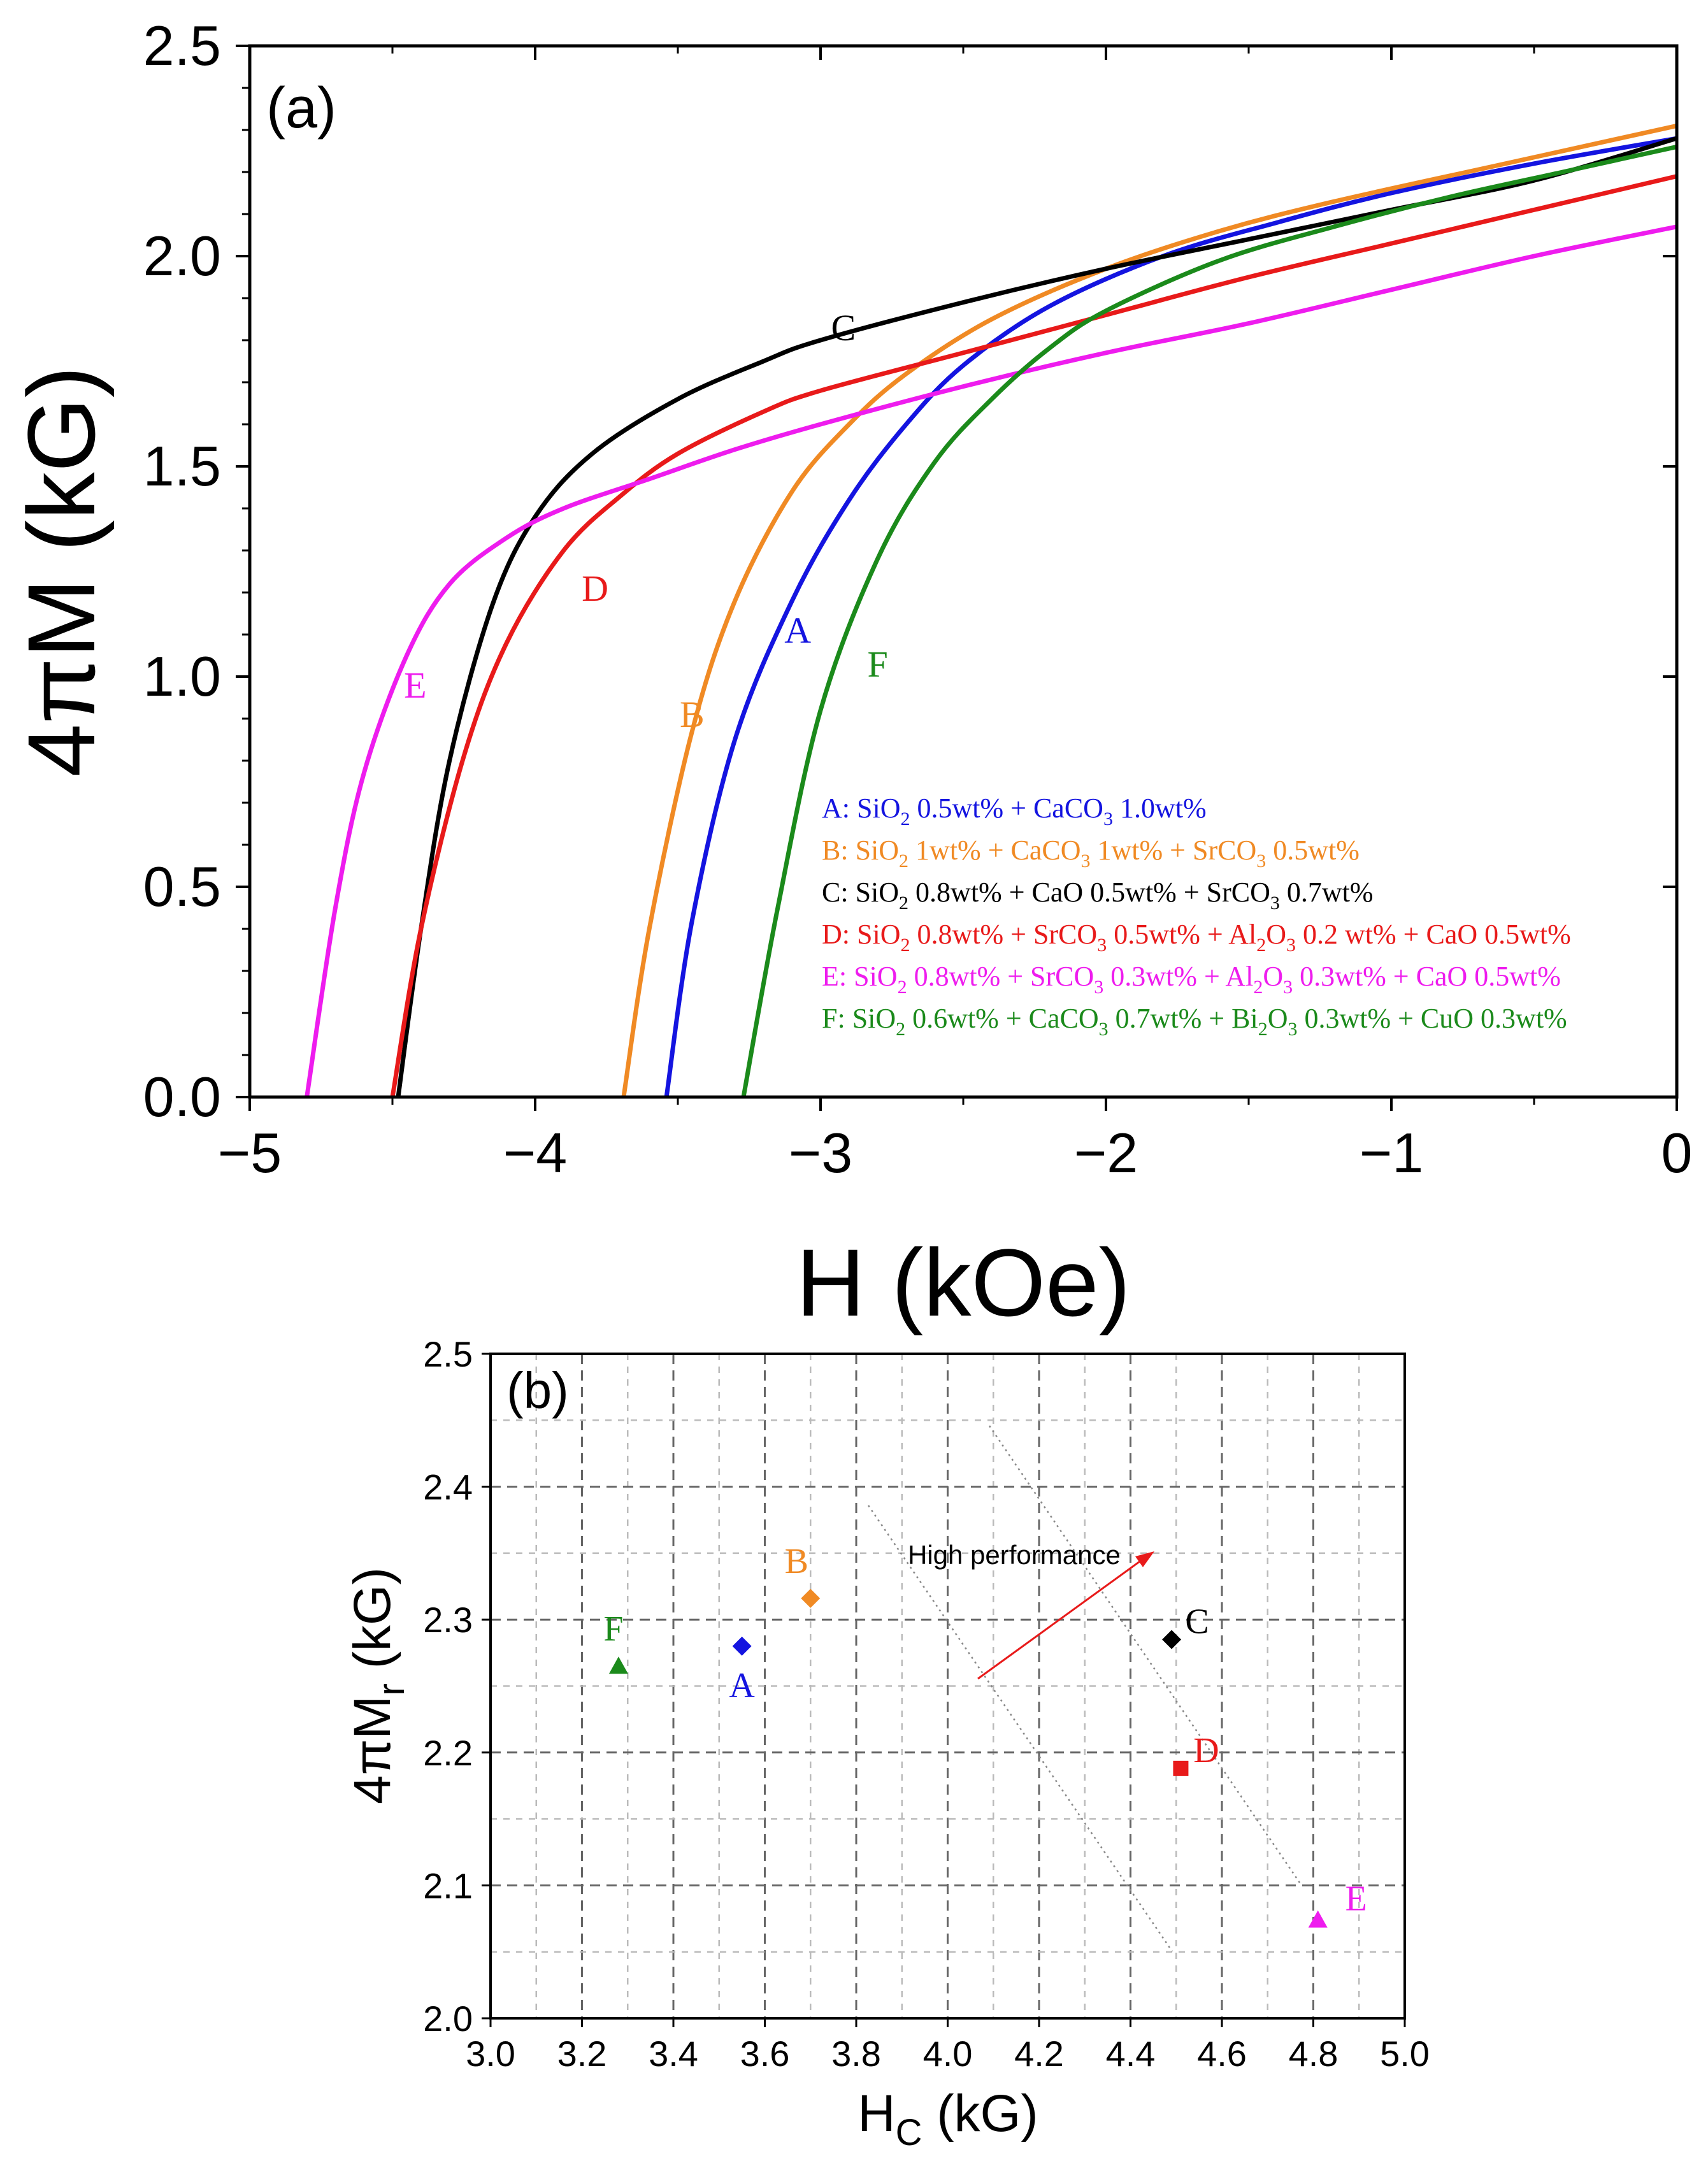 The width and height of the screenshot is (1708, 2168). I want to click on legend-text-part: C: SiO, so click(860, 892).